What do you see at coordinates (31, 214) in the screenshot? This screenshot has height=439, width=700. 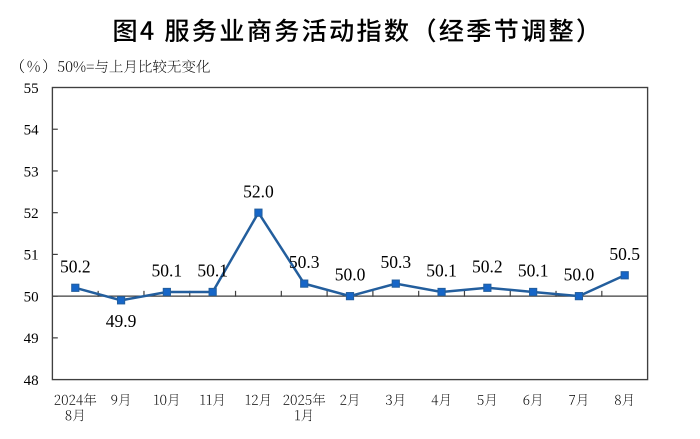 I see `svg-text: 52` at bounding box center [31, 214].